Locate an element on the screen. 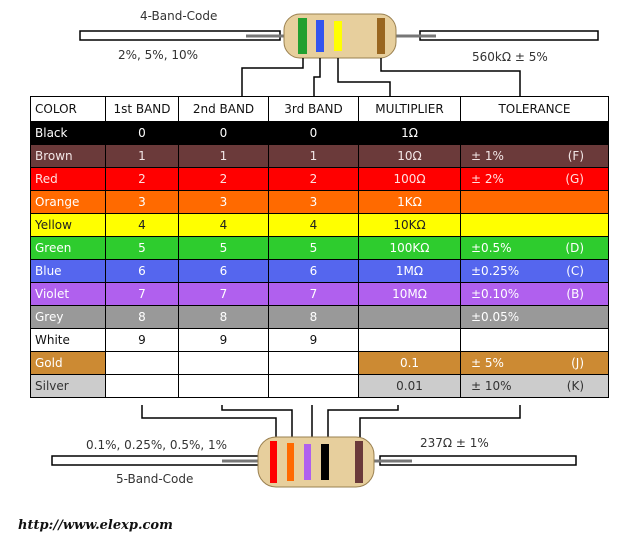  band2-cell: 5 is located at coordinates (223, 248).